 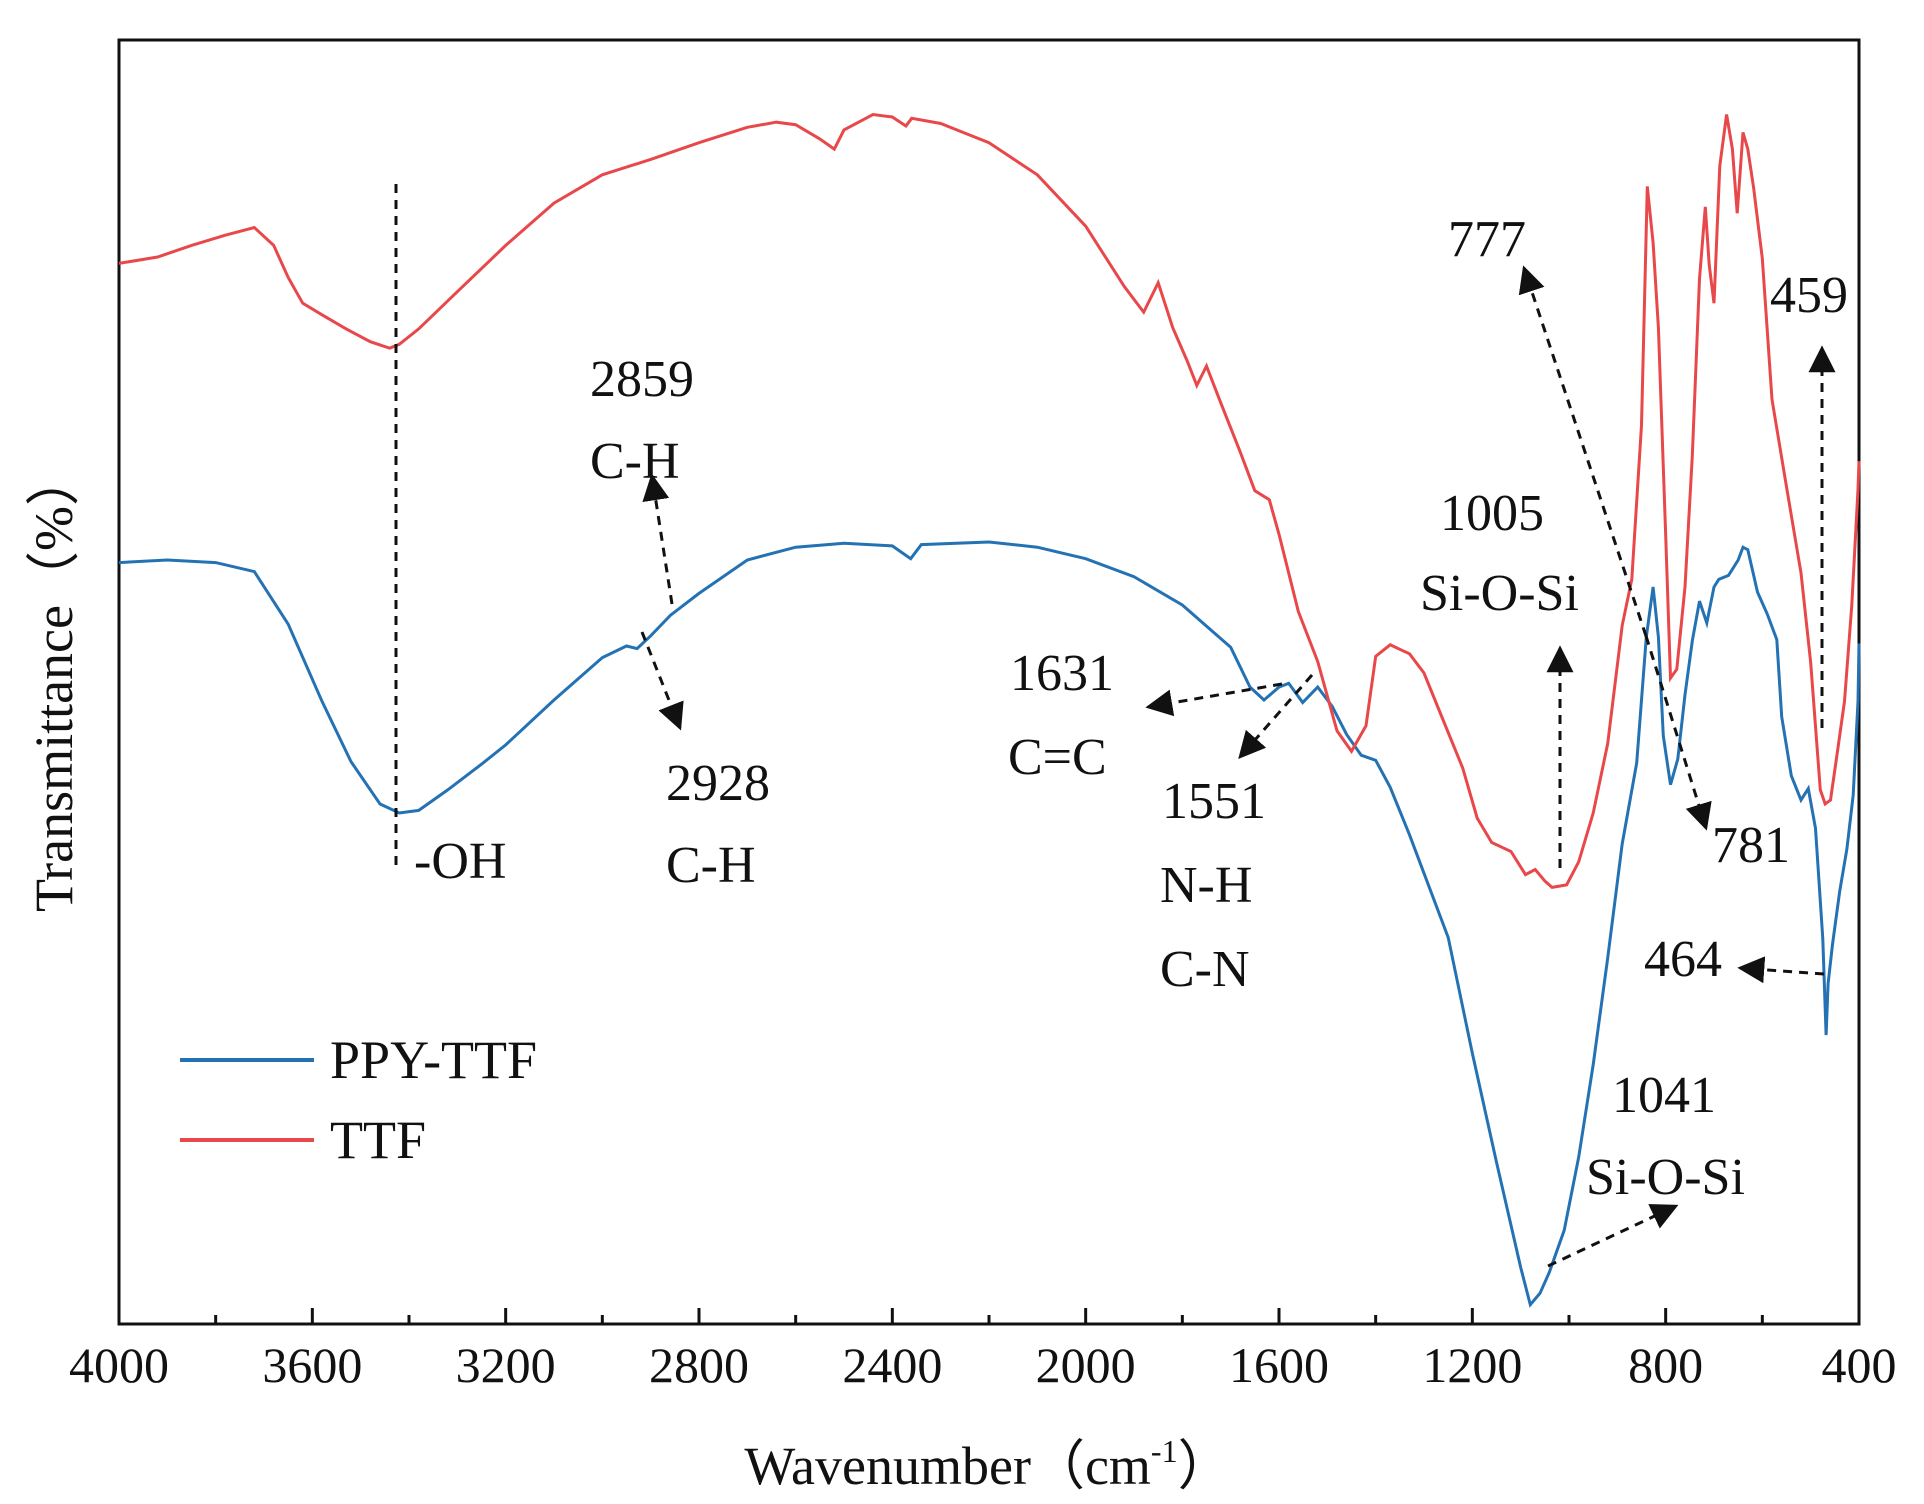 I want to click on x-axis-ticks: 4000 3600 3200 2800 2400 2000 1600 1200 800 400, so click(x=983, y=1350).